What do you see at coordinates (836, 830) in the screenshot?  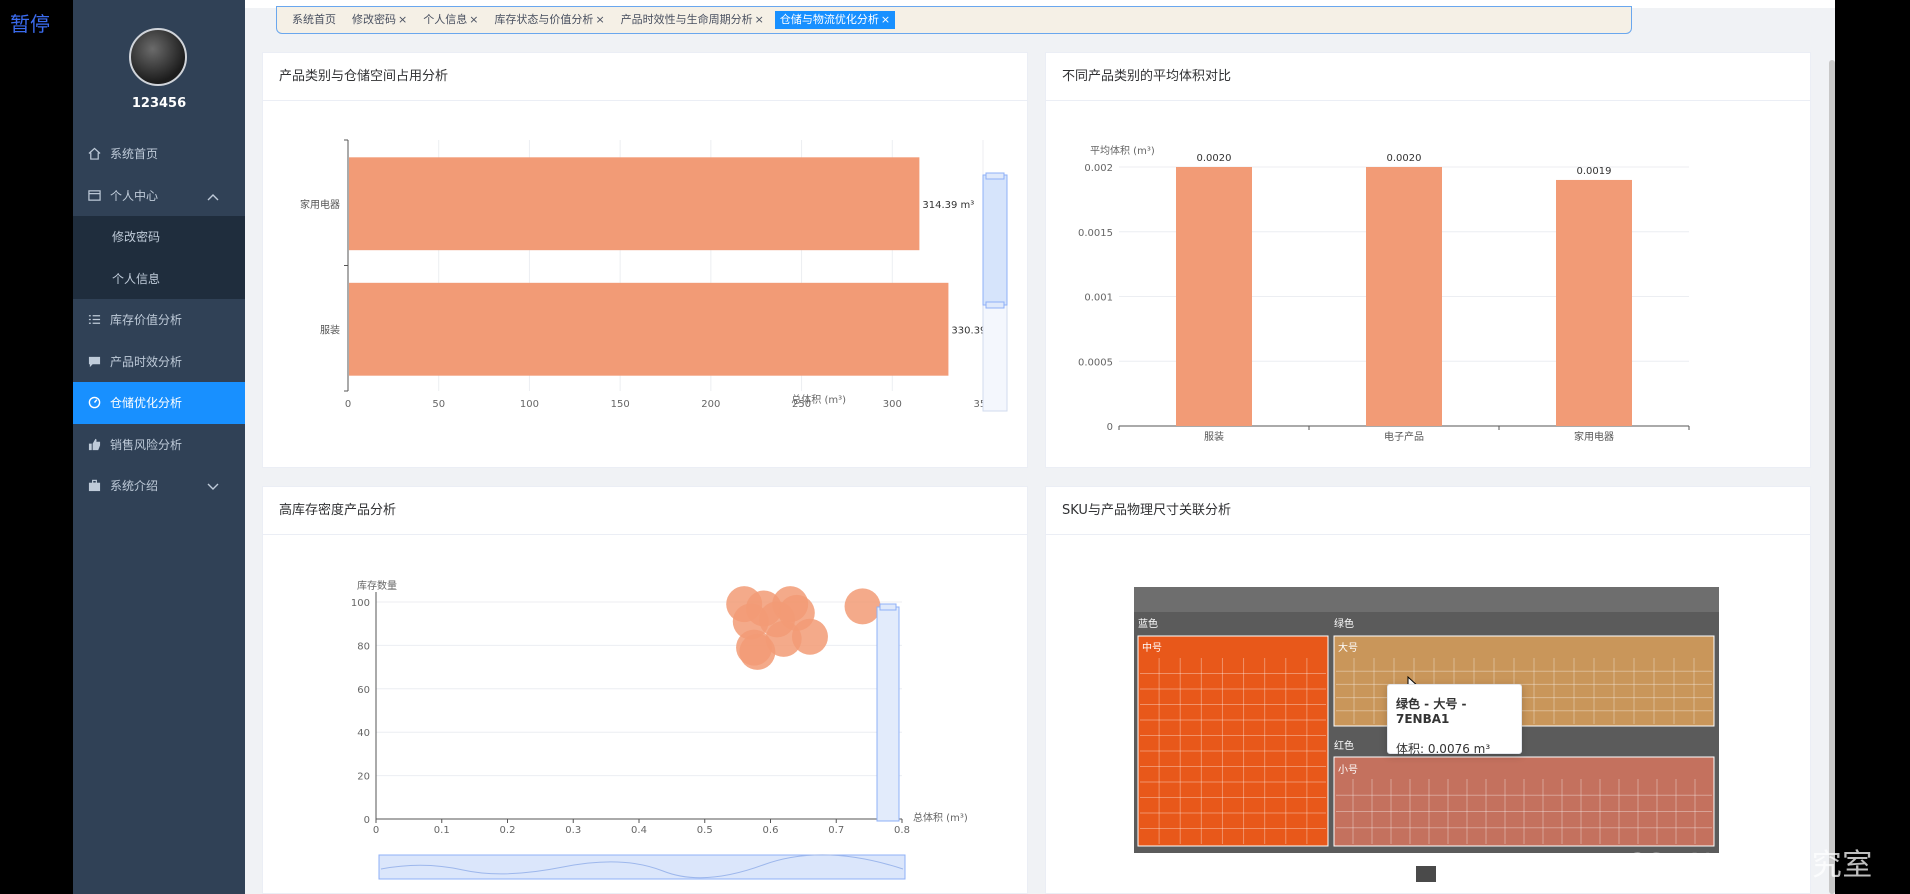 I see `x-tick-label: 0.7` at bounding box center [836, 830].